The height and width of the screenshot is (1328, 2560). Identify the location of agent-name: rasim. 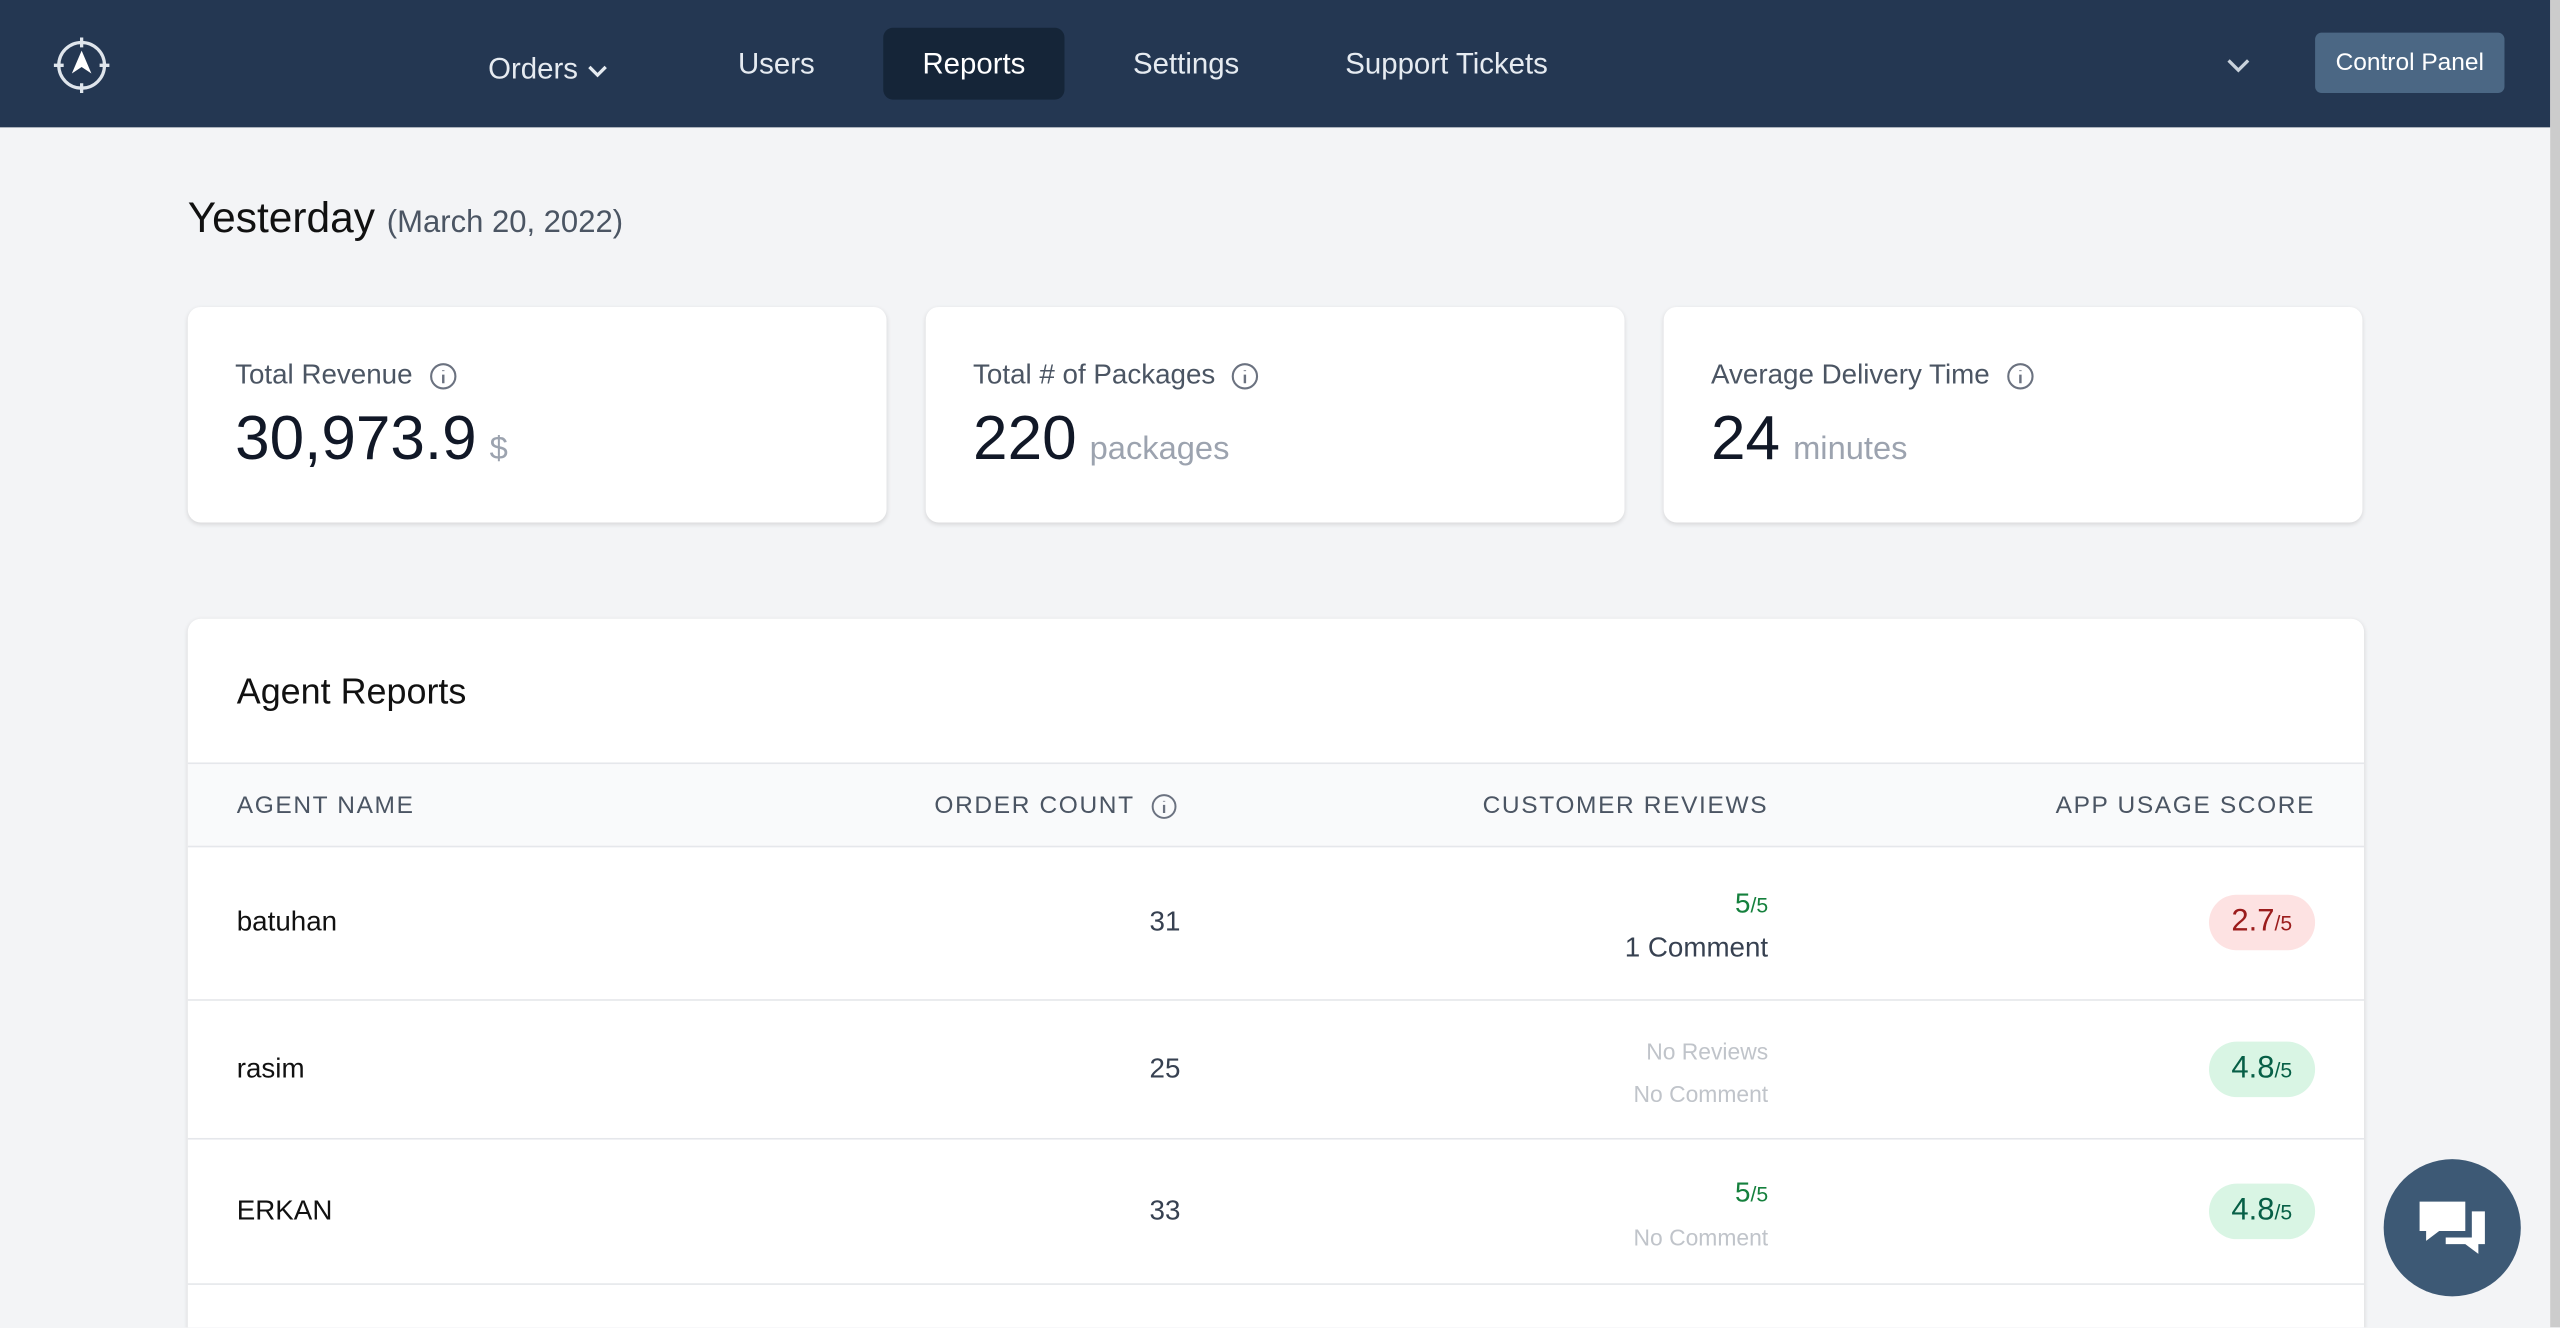
(270, 1068).